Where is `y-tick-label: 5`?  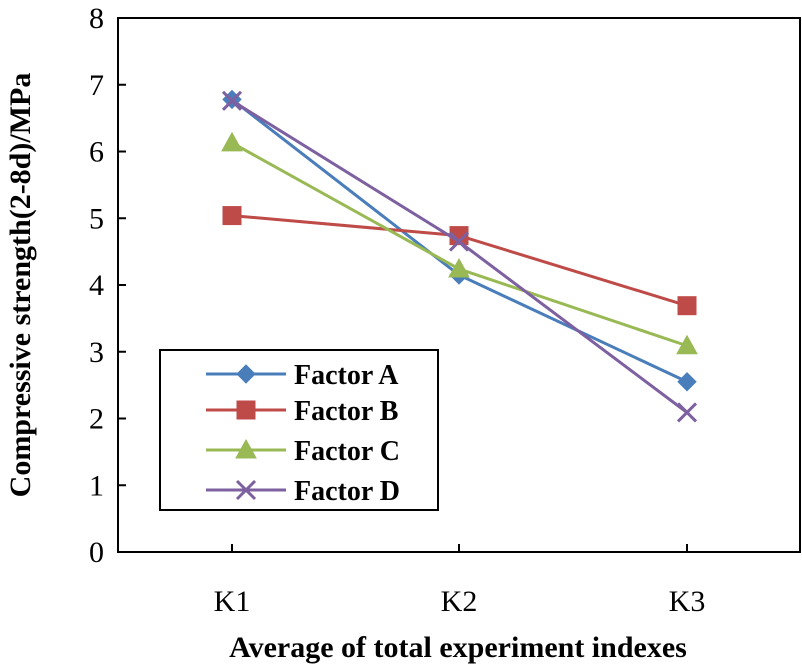
y-tick-label: 5 is located at coordinates (96, 218).